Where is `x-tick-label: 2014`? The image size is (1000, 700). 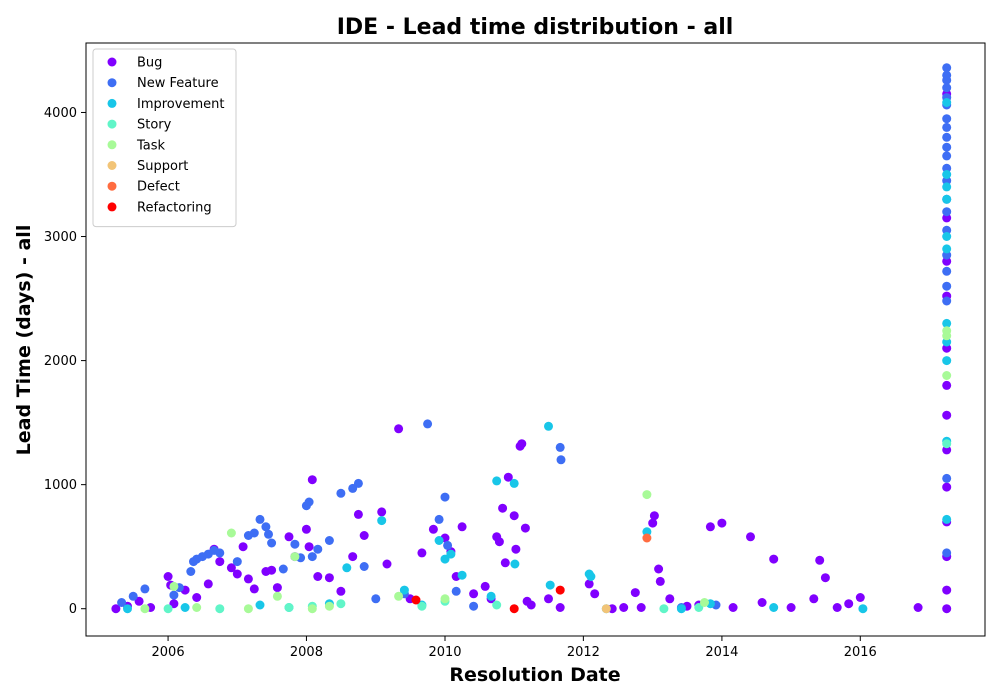
x-tick-label: 2014 is located at coordinates (721, 652).